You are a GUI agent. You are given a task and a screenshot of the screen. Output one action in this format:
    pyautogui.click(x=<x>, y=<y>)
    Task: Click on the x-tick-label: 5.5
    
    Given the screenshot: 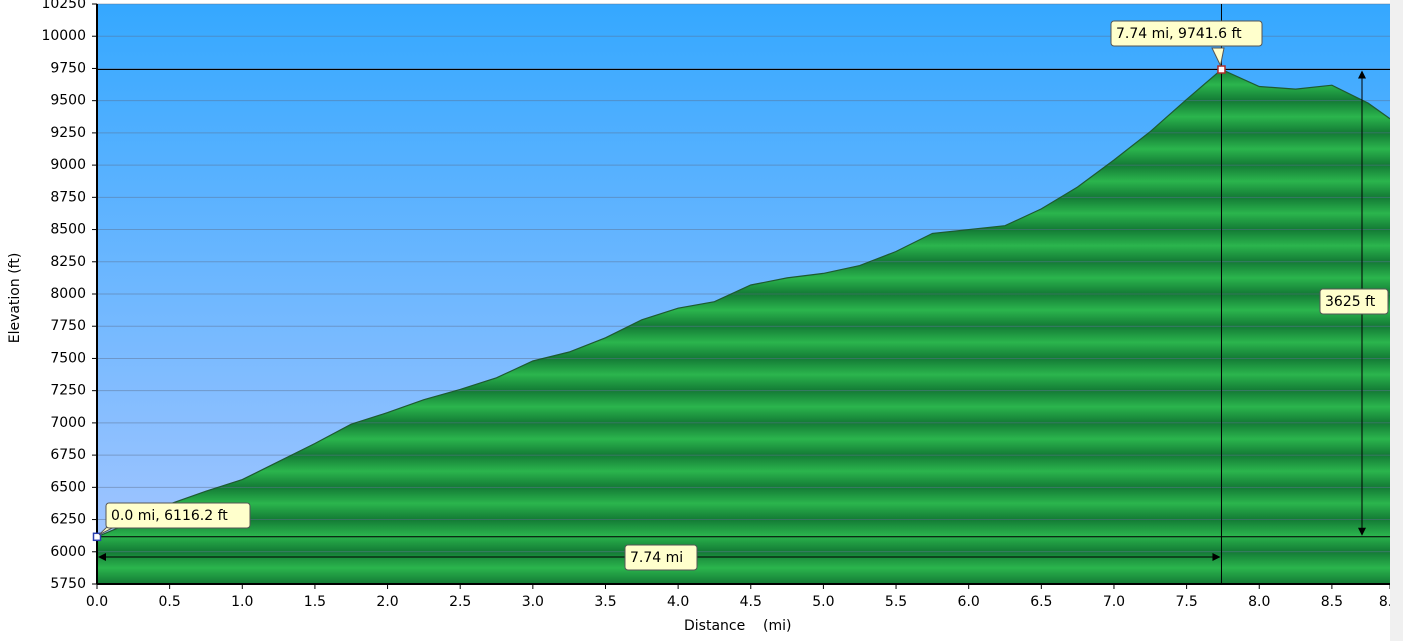 What is the action you would take?
    pyautogui.click(x=896, y=602)
    